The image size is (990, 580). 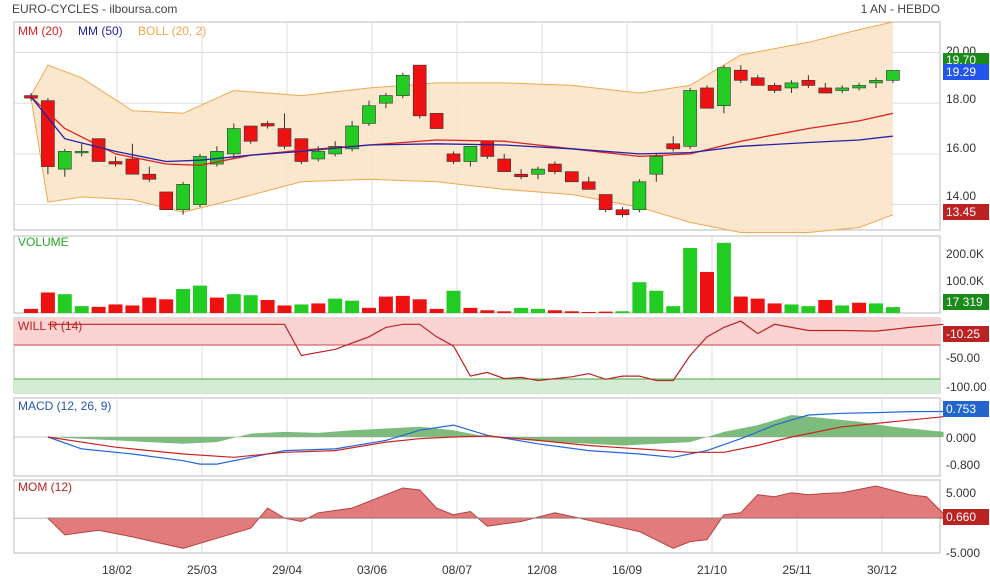 I want to click on macd-signal-line, so click(x=495, y=437).